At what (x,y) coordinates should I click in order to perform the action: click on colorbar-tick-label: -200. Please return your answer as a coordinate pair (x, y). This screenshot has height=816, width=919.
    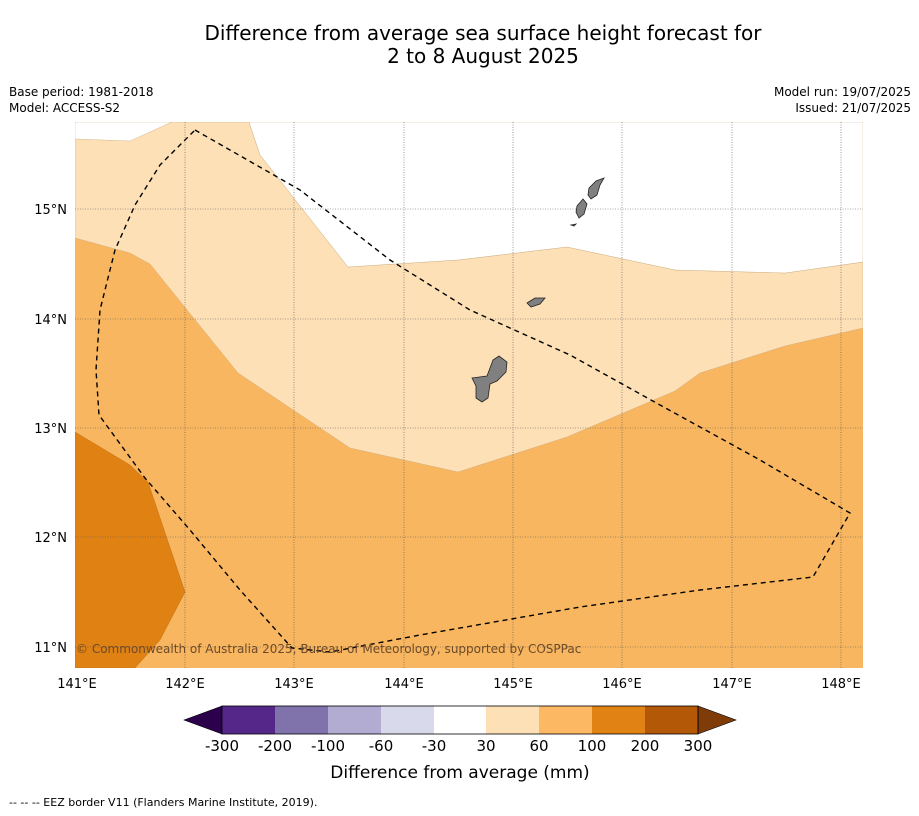
    Looking at the image, I should click on (275, 746).